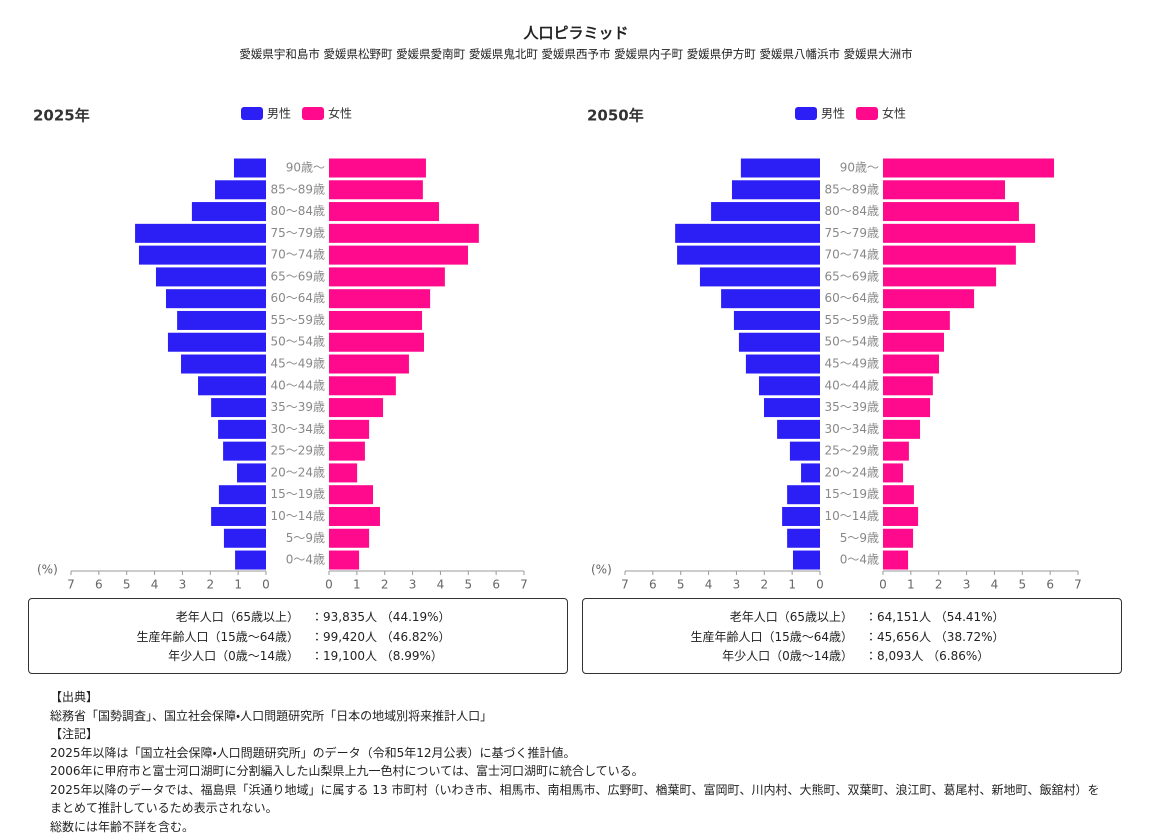 This screenshot has width=1152, height=836. Describe the element at coordinates (381, 616) in the screenshot. I see `summary-value: ：93,835人 （44.19%）` at that location.